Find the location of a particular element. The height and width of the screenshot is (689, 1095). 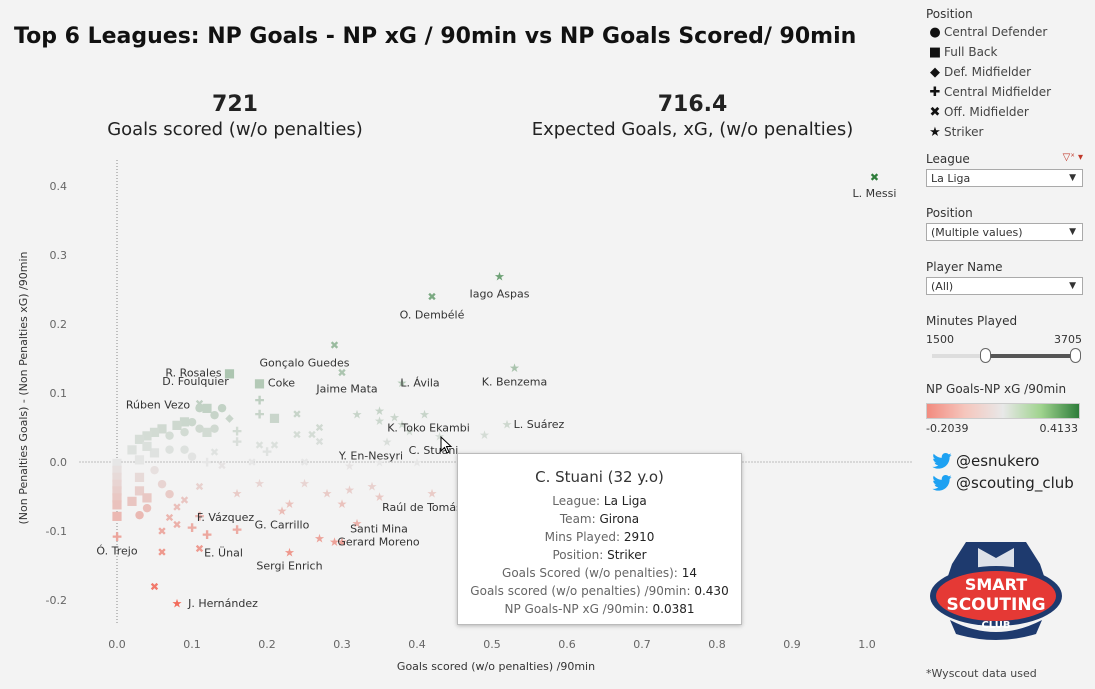

position-dropdown: (Multiple values) ▼ is located at coordinates (1004, 232).